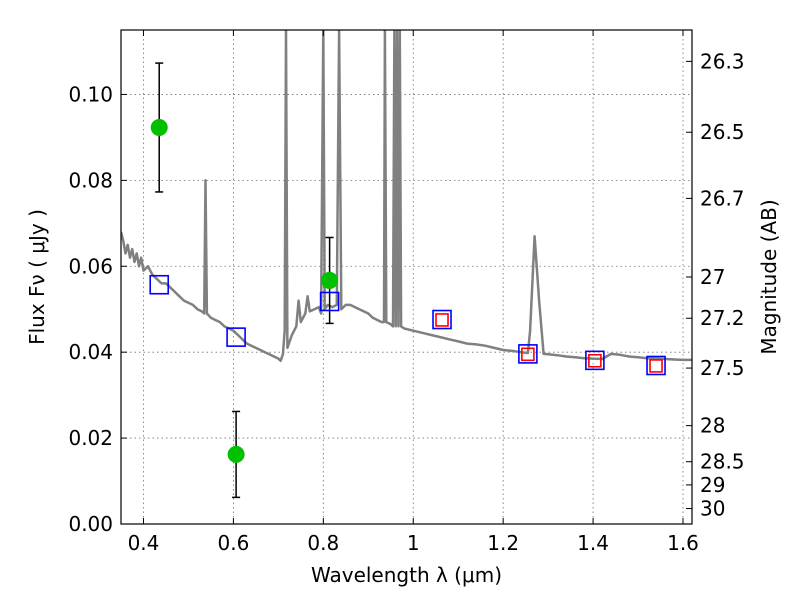  What do you see at coordinates (722, 462) in the screenshot?
I see `right-tick-label: 28.5` at bounding box center [722, 462].